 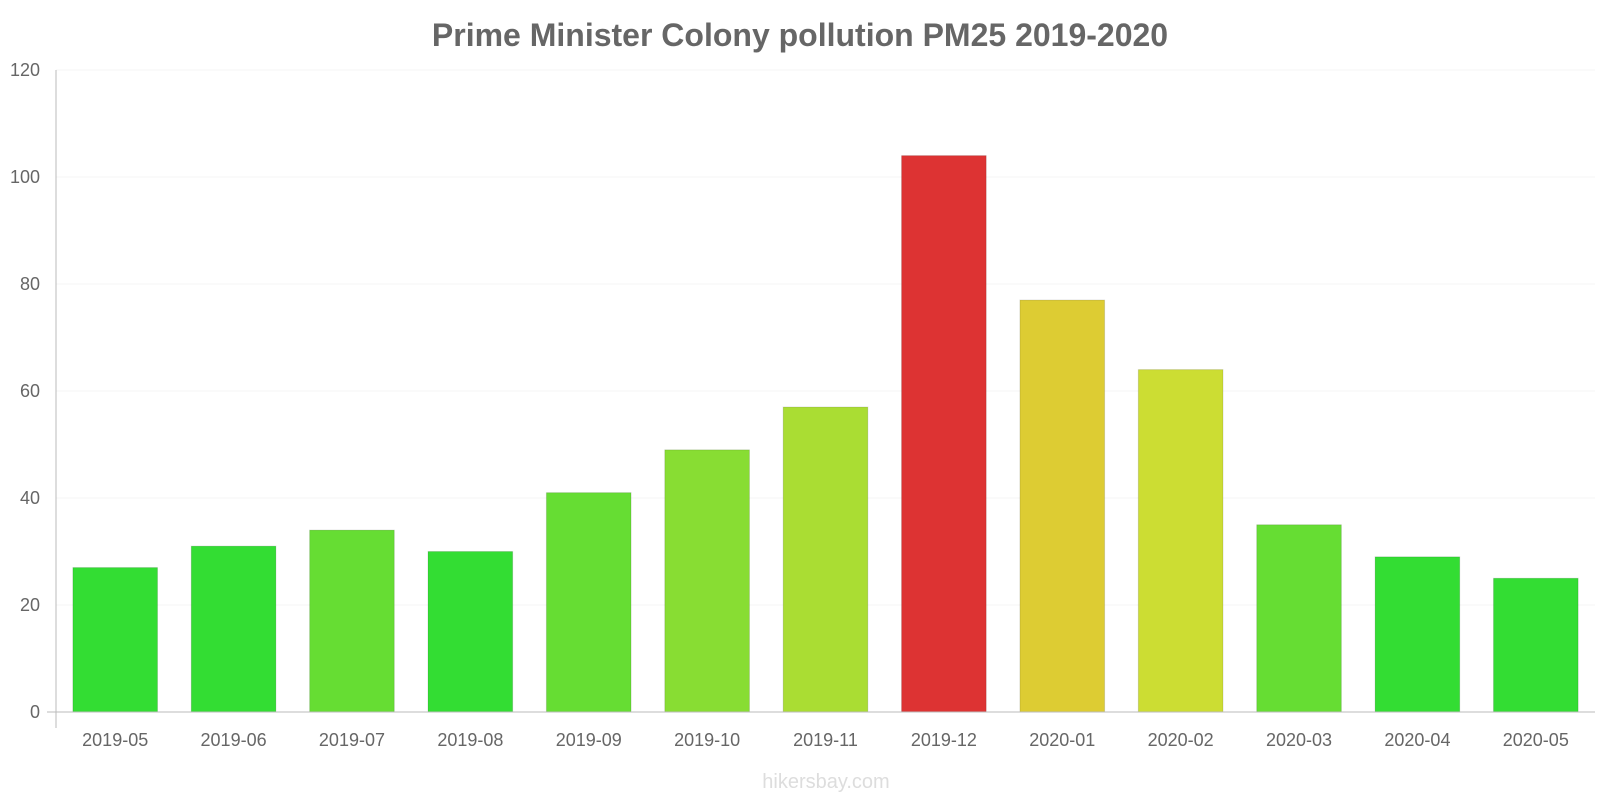 I want to click on x-tick-label: 2020-01, so click(x=1062, y=740).